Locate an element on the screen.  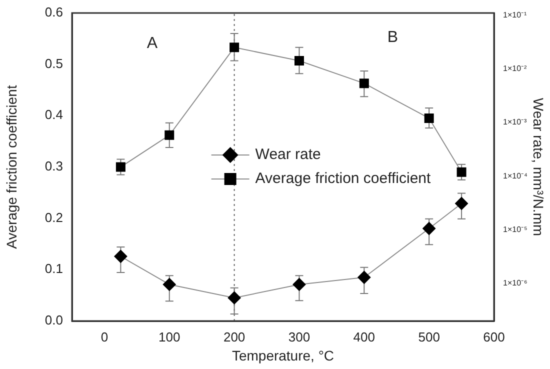
annotation: B is located at coordinates (392, 37).